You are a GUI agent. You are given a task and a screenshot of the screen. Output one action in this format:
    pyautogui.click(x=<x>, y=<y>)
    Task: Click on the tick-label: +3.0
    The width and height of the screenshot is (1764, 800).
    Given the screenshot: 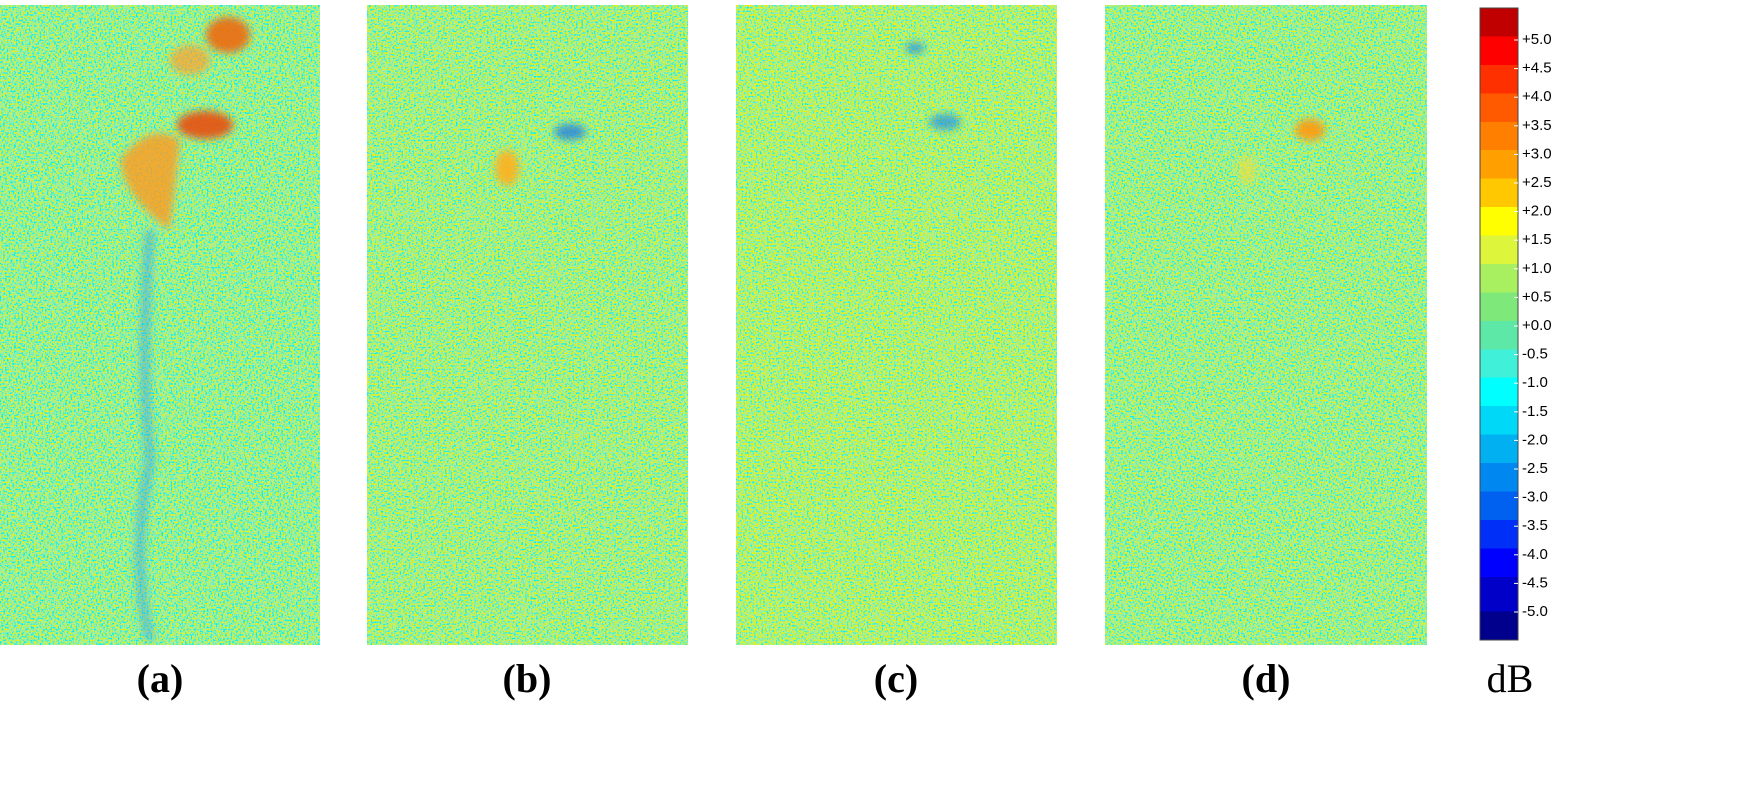 What is the action you would take?
    pyautogui.click(x=1537, y=153)
    